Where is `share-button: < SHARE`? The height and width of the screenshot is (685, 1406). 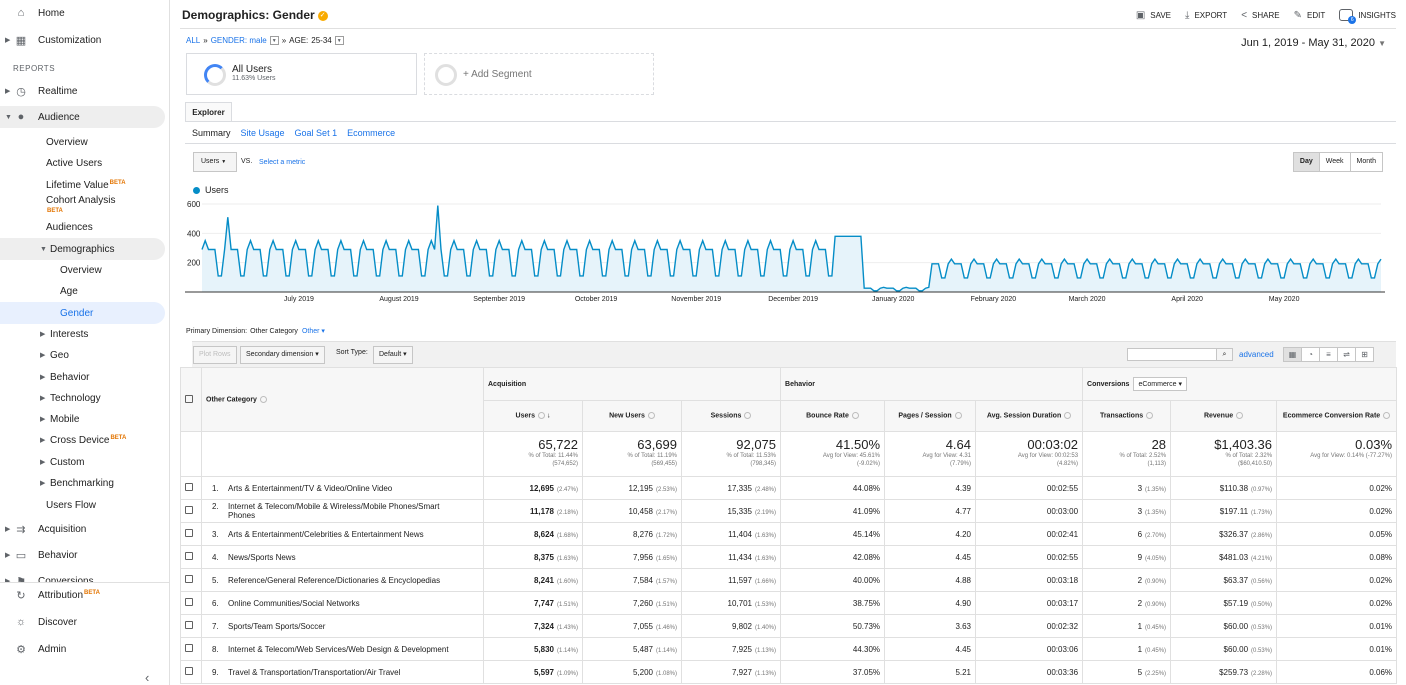 share-button: < SHARE is located at coordinates (1260, 15).